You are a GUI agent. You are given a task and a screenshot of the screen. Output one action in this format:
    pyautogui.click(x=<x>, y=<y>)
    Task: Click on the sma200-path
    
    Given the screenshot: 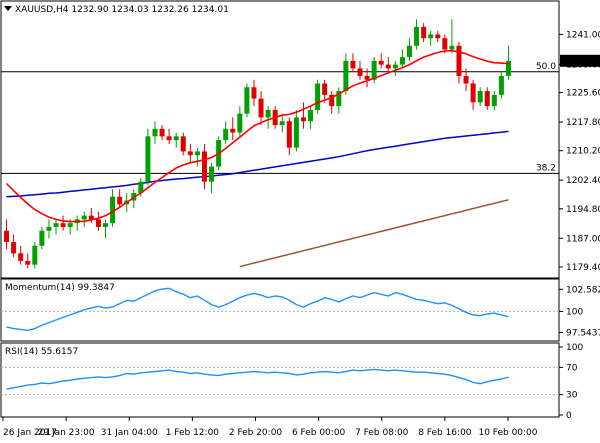 What is the action you would take?
    pyautogui.click(x=374, y=233)
    